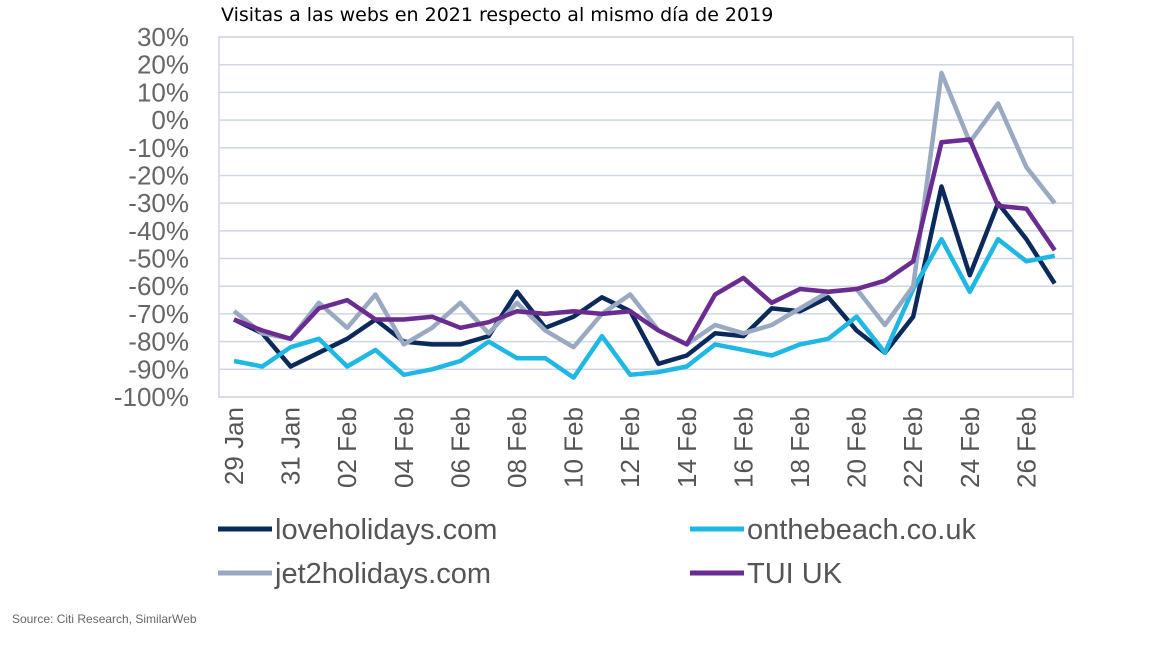  Describe the element at coordinates (687, 447) in the screenshot. I see `x-tick-label: 14 Feb` at that location.